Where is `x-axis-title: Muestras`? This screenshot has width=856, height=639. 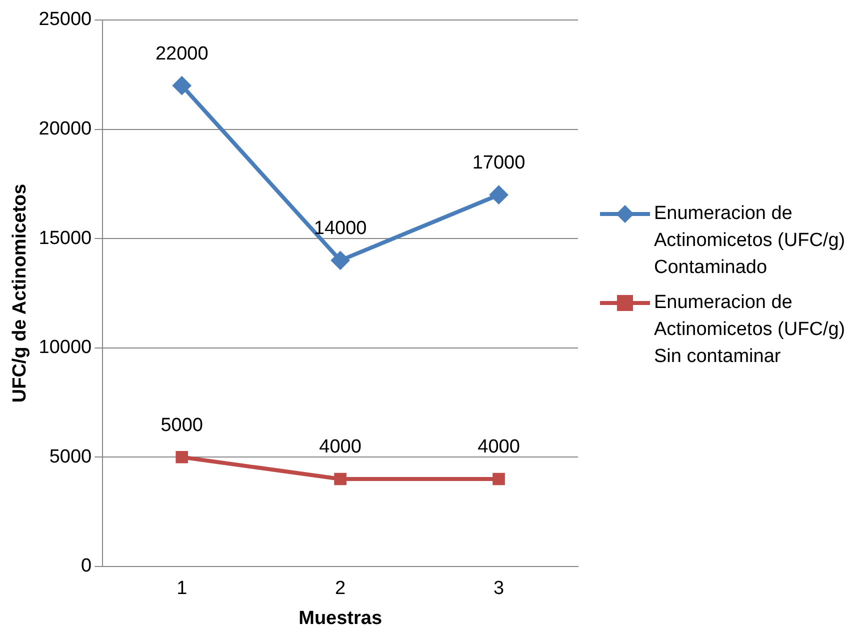 x-axis-title: Muestras is located at coordinates (340, 618).